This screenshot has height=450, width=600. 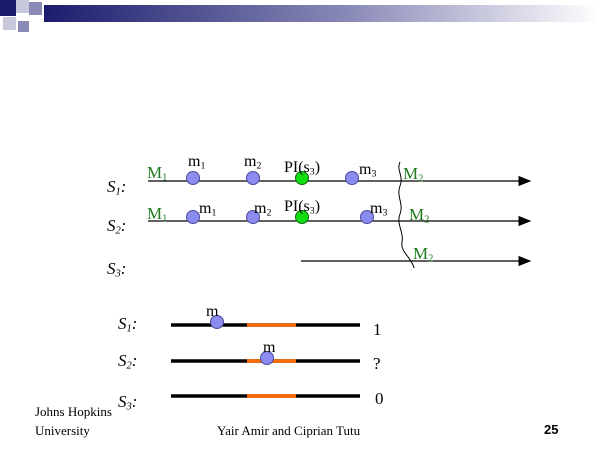 What do you see at coordinates (302, 217) in the screenshot?
I see `marker-pi-s2` at bounding box center [302, 217].